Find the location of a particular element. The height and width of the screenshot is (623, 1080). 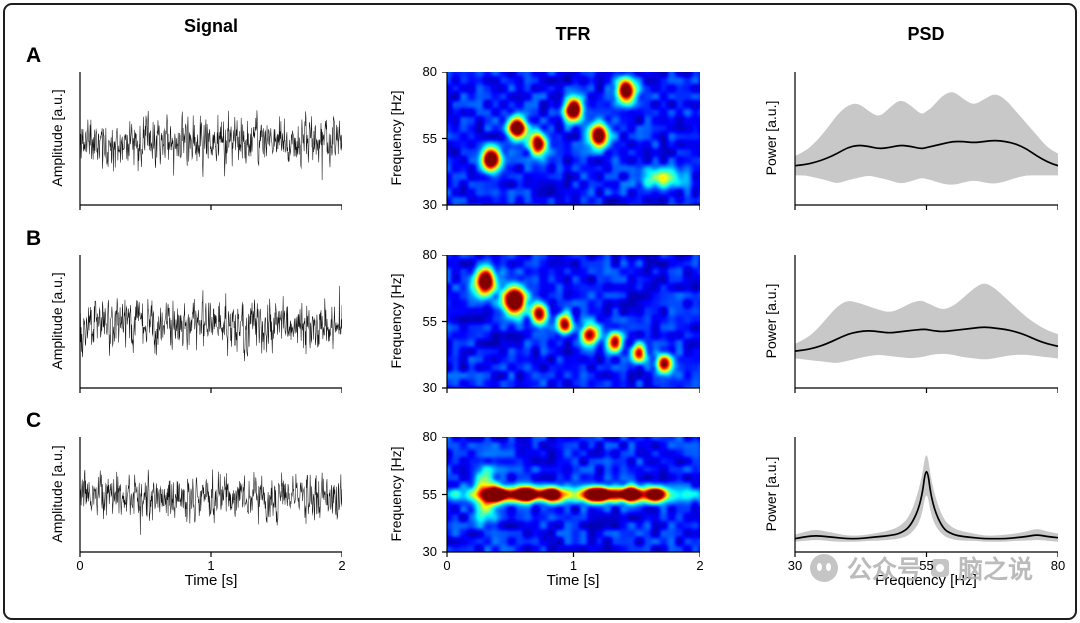

y-axis-label-power-a: Power [a.u.] is located at coordinates (771, 138).